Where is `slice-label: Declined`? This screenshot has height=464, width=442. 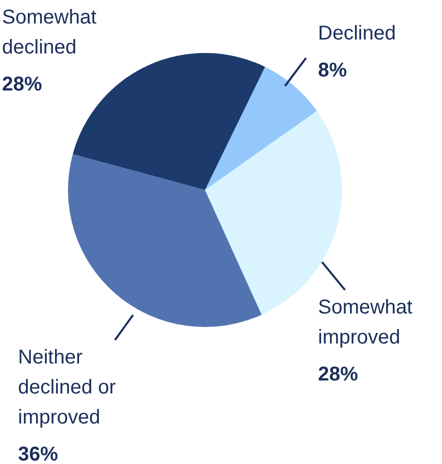
slice-label: Declined is located at coordinates (357, 33).